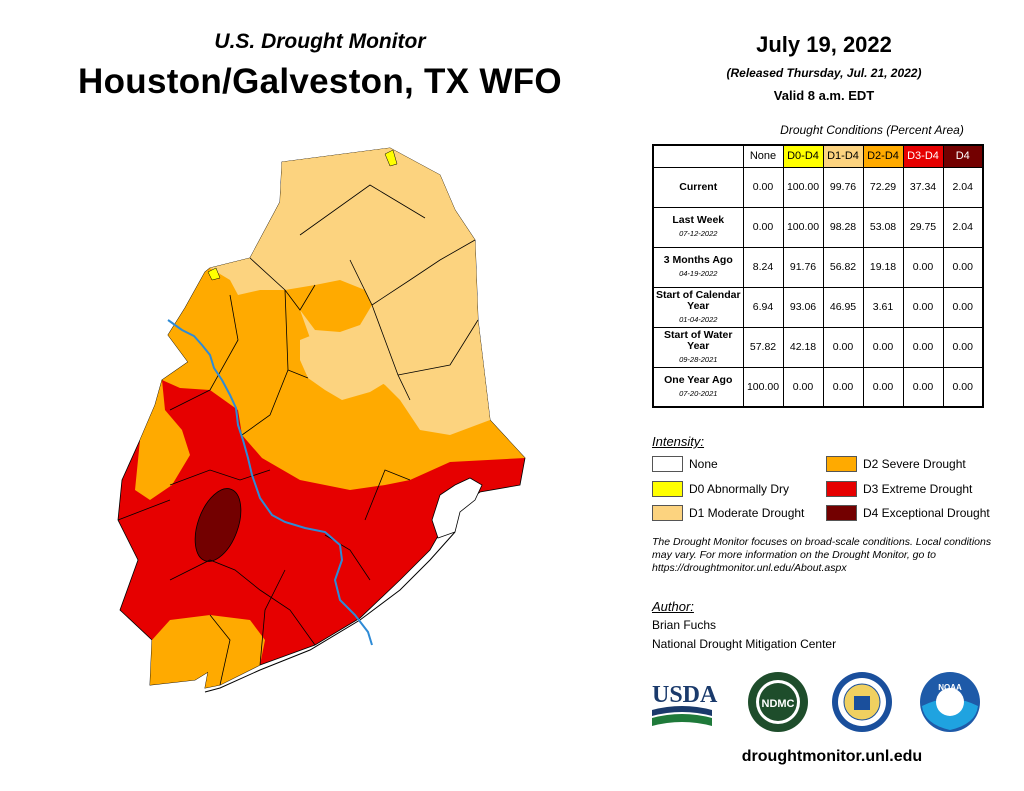 This screenshot has width=1024, height=791. Describe the element at coordinates (843, 187) in the screenshot. I see `table-cell: 99.76` at that location.